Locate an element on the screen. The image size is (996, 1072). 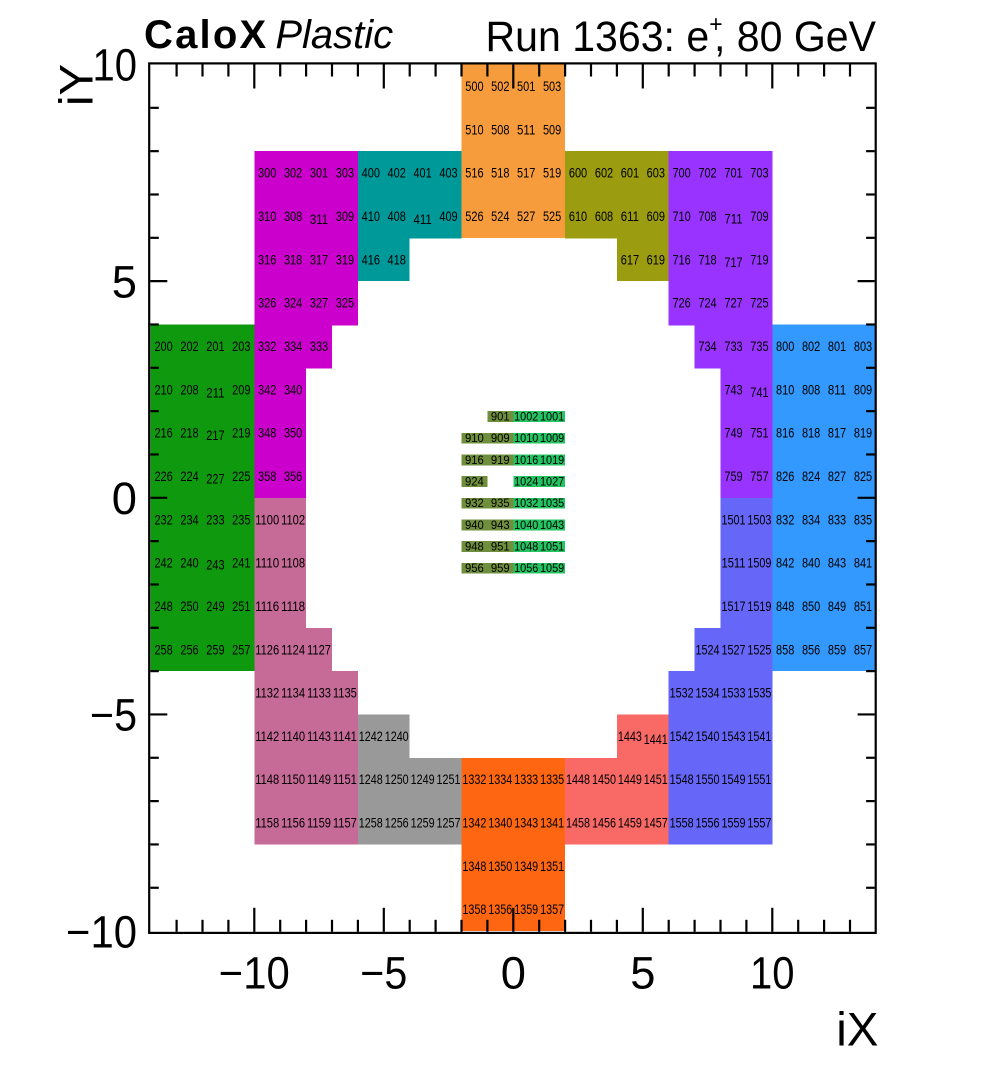
svg-text: 202 is located at coordinates (189, 346).